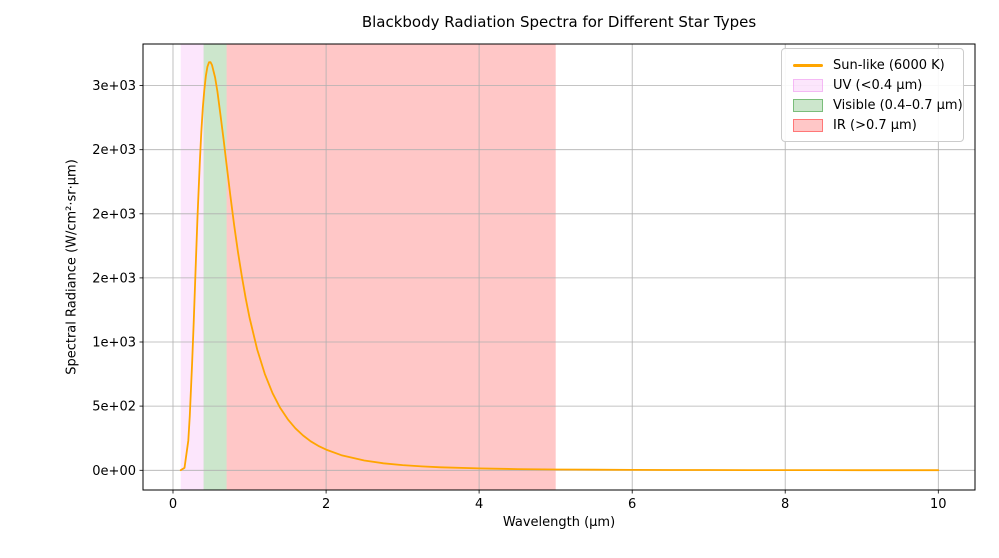  I want to click on visible-band, so click(215, 267).